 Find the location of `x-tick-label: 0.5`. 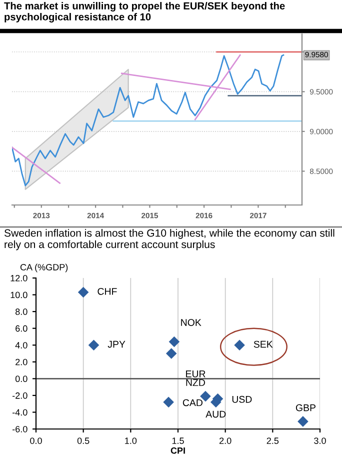

x-tick-label: 0.5 is located at coordinates (83, 441).